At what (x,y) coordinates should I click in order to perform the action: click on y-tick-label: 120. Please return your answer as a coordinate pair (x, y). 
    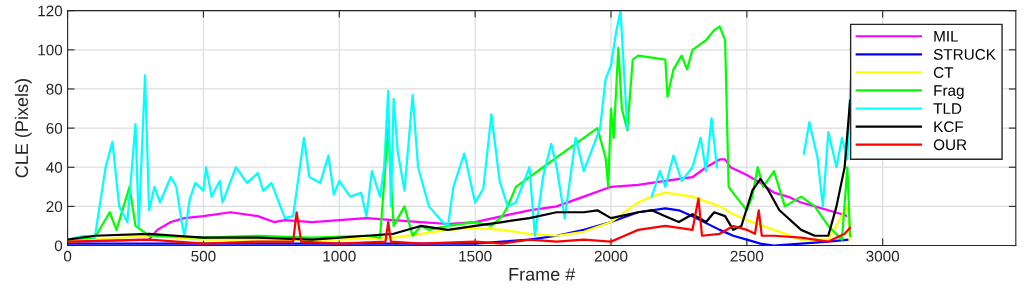
    Looking at the image, I should click on (50, 11).